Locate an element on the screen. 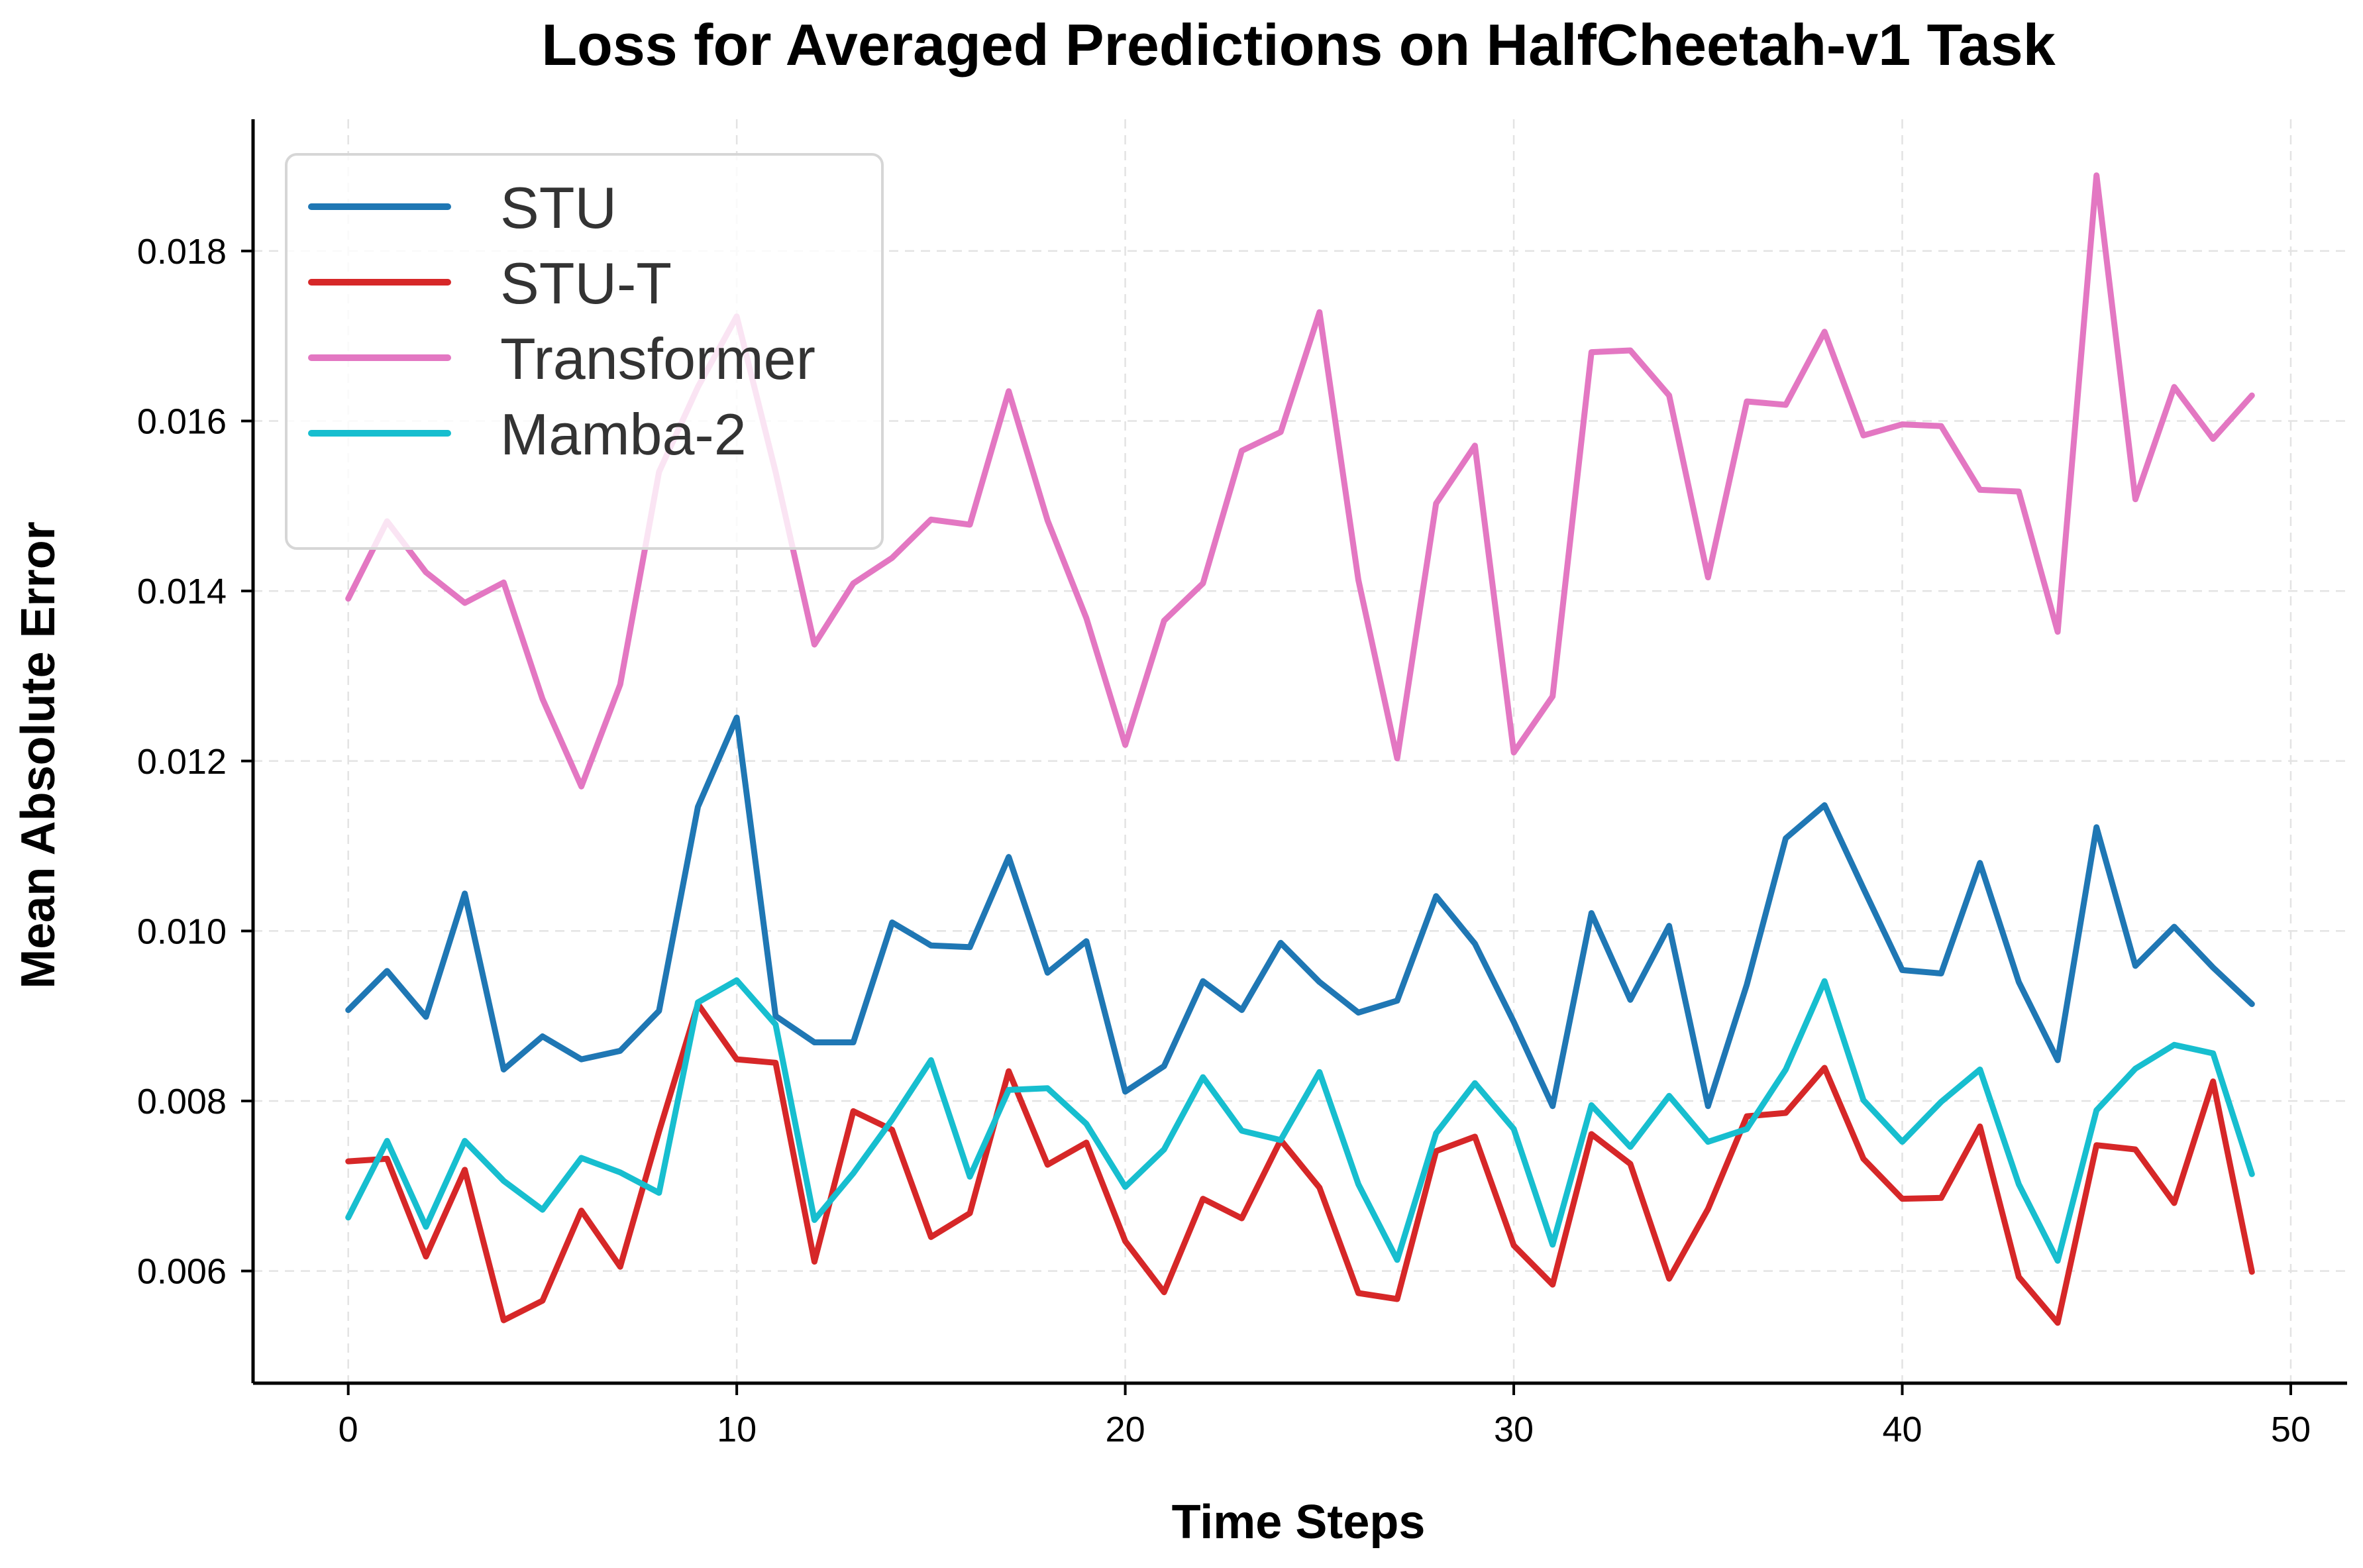  y-tick-label: 0.012 is located at coordinates (182, 762).